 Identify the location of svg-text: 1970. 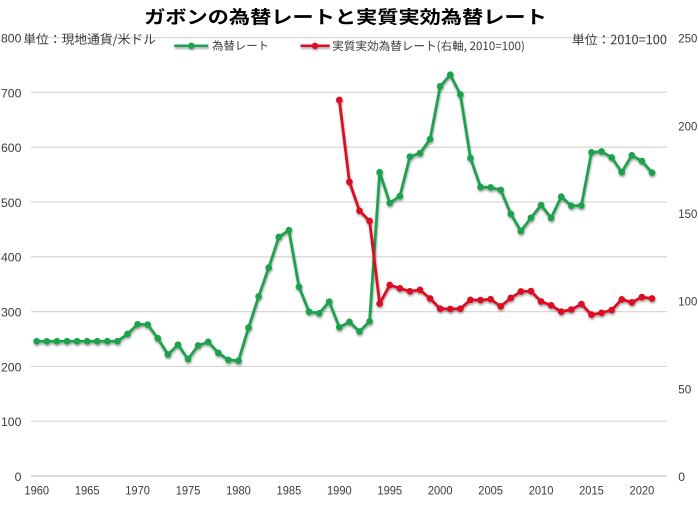
(137, 491).